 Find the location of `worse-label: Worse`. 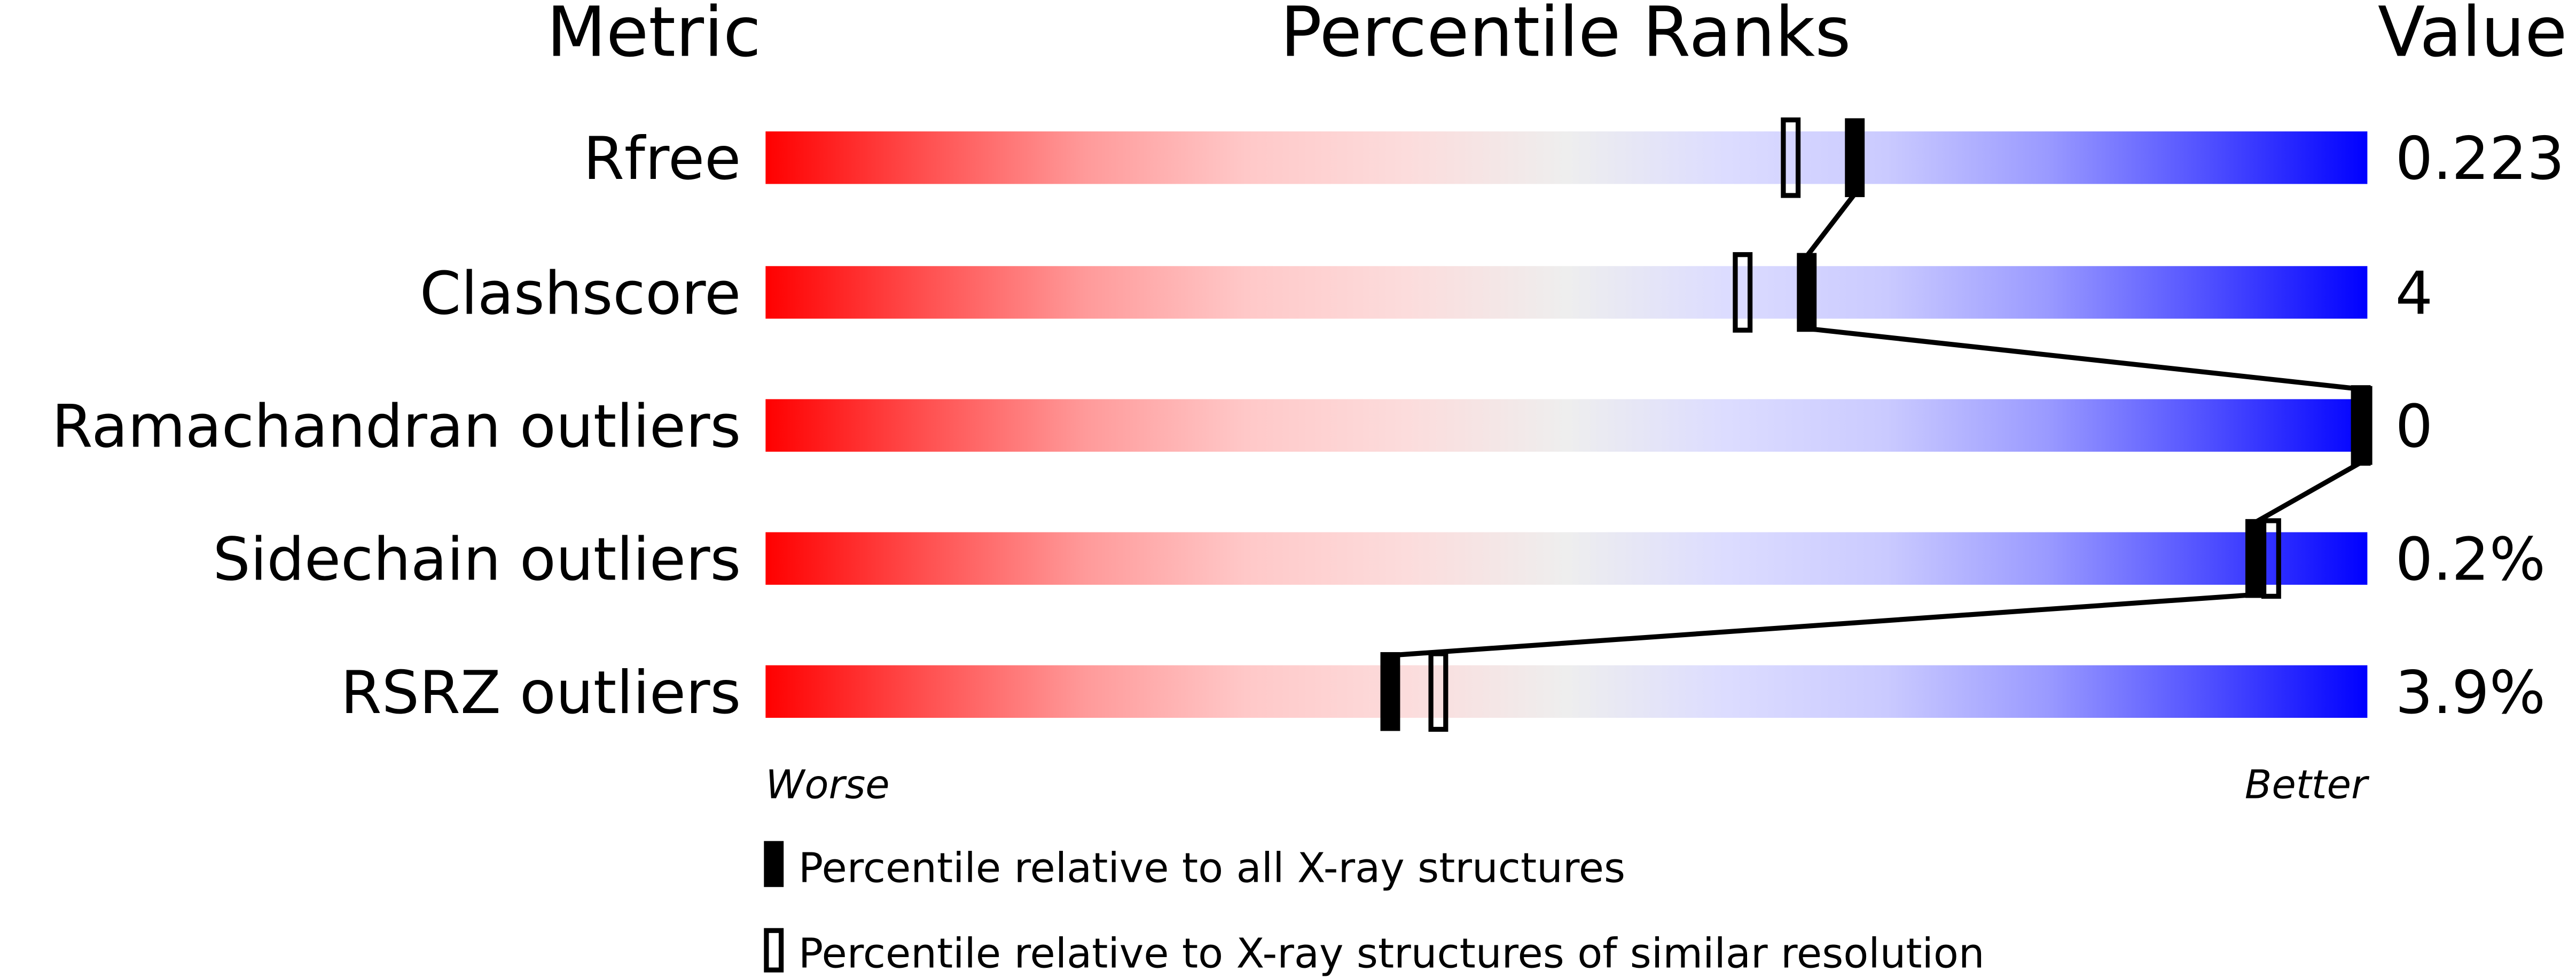

worse-label: Worse is located at coordinates (827, 785).